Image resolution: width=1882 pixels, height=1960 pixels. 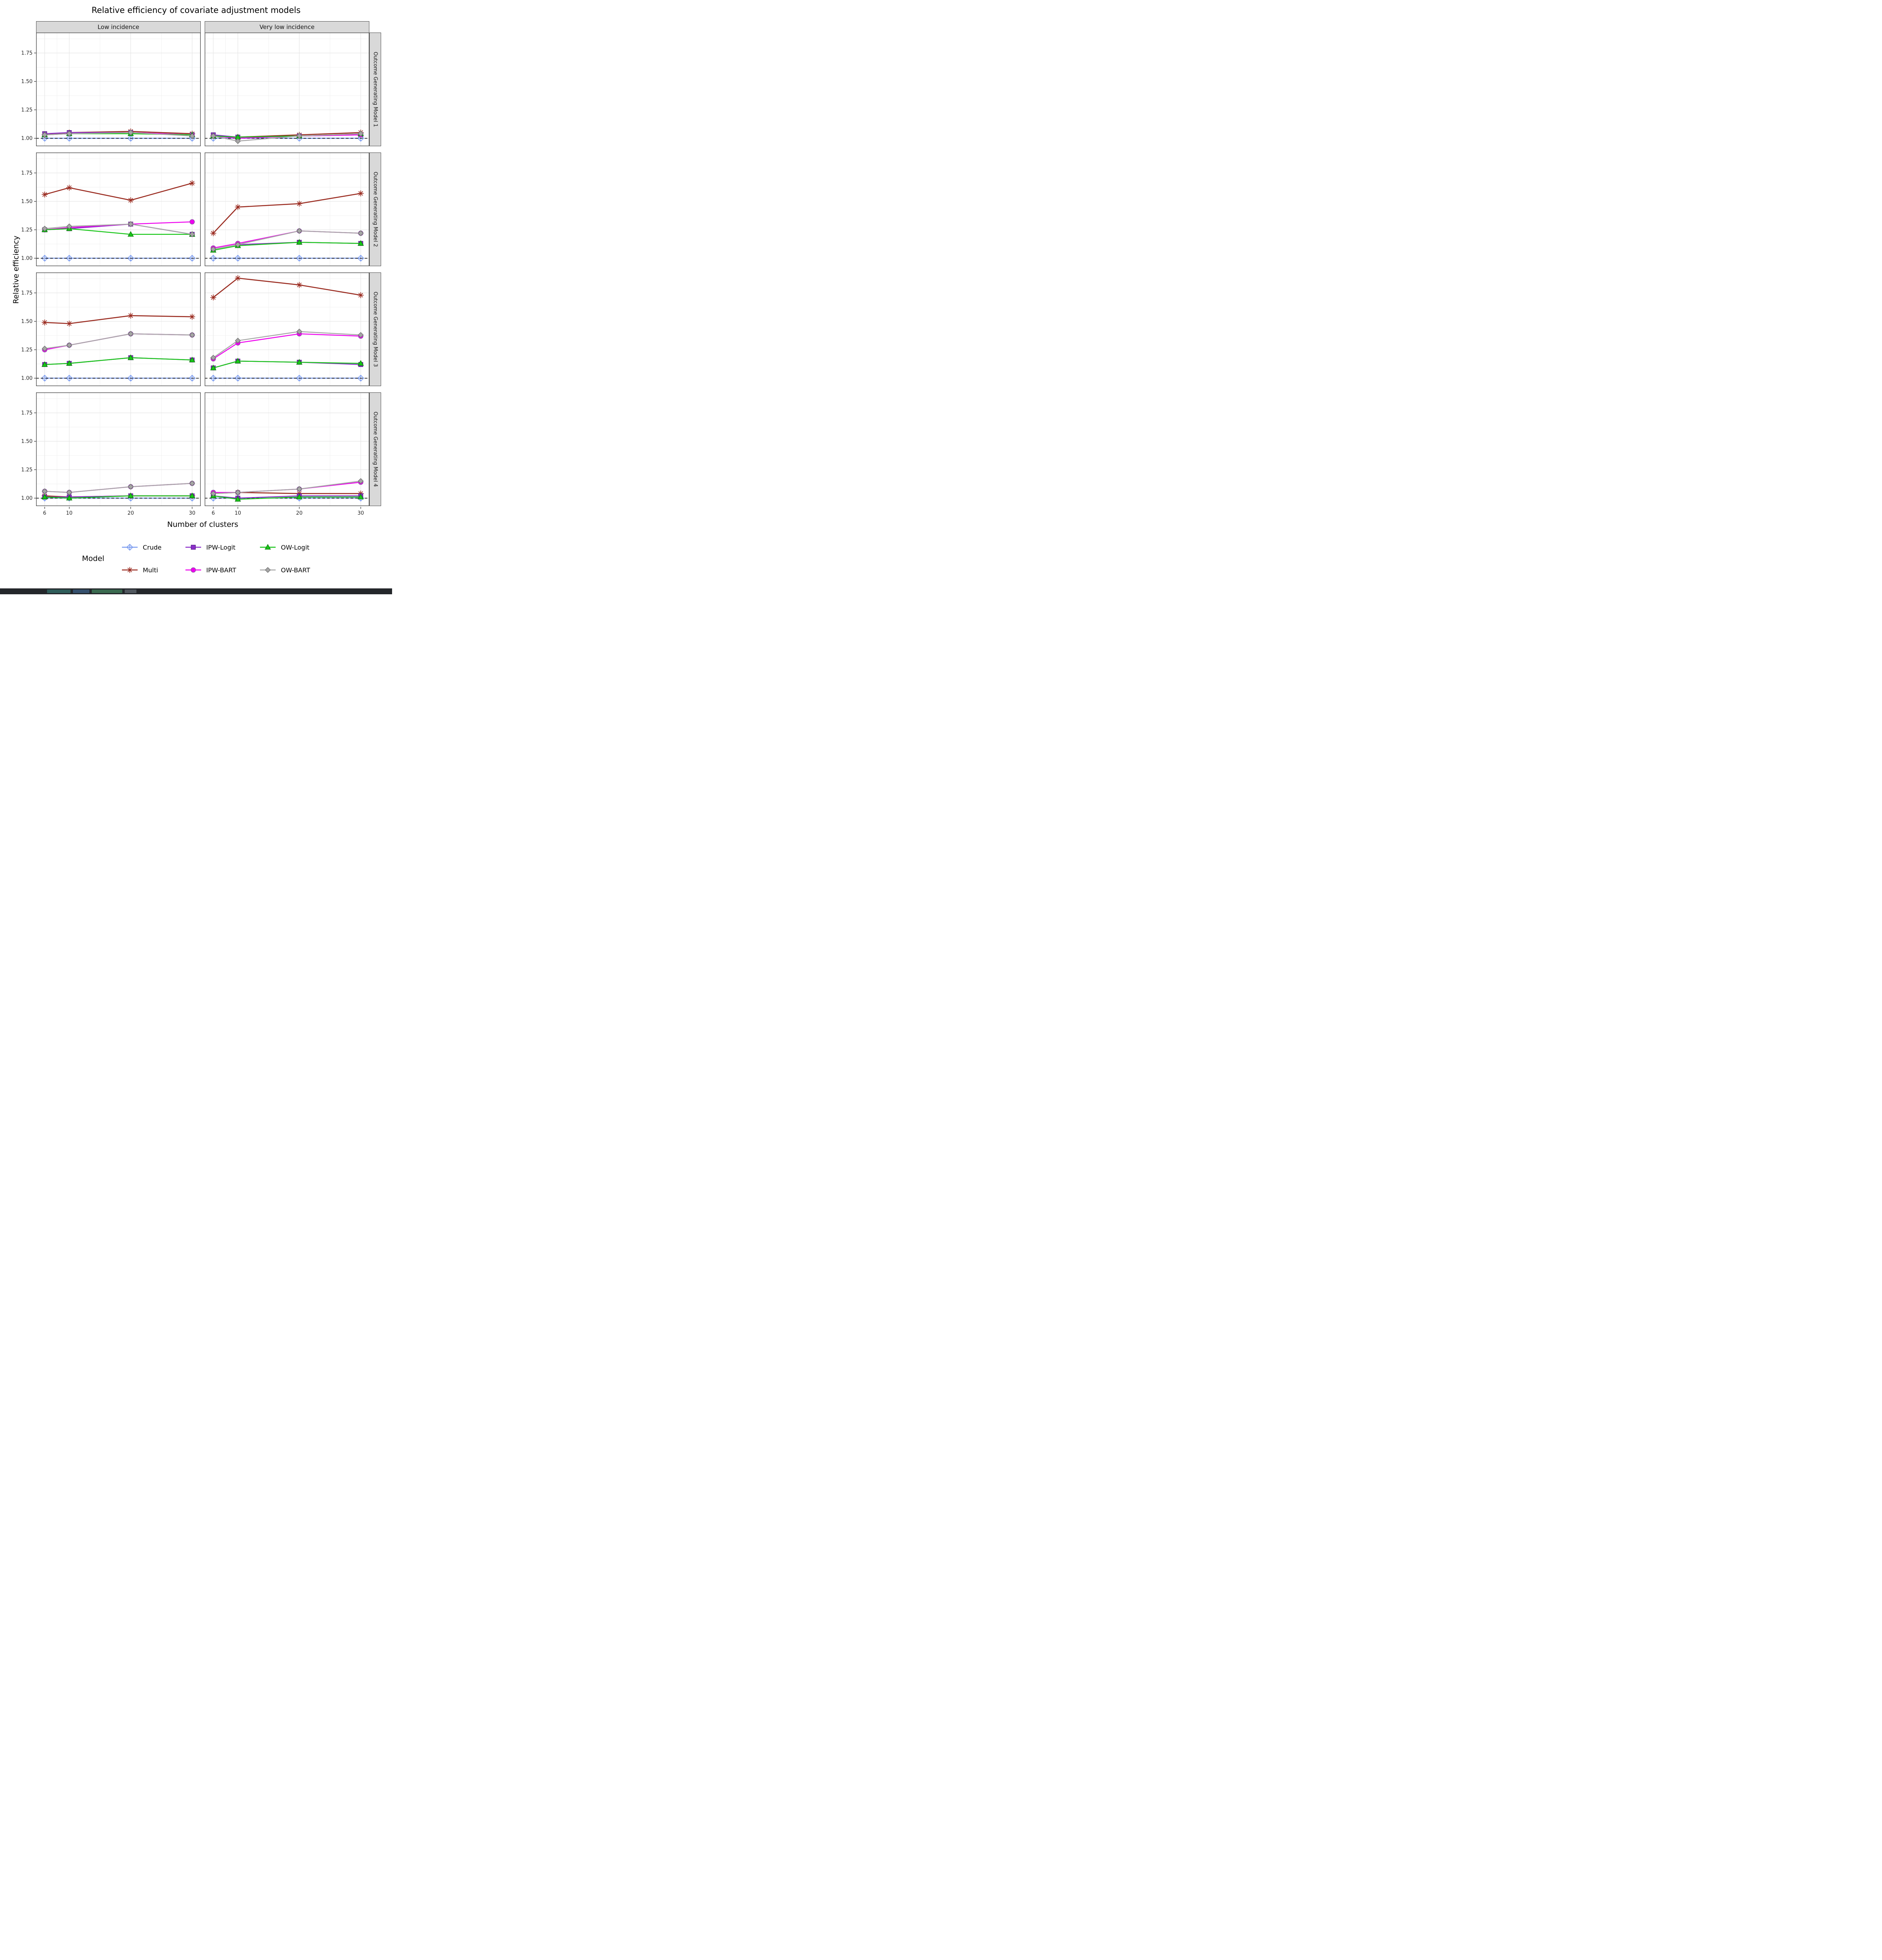 I want to click on facet-col-strip-very-low: Very low incidence, so click(x=287, y=27).